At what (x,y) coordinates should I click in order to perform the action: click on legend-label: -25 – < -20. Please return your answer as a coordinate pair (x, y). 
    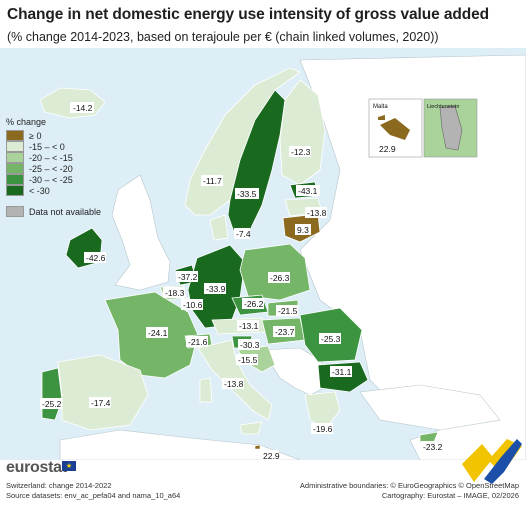
    Looking at the image, I should click on (51, 168).